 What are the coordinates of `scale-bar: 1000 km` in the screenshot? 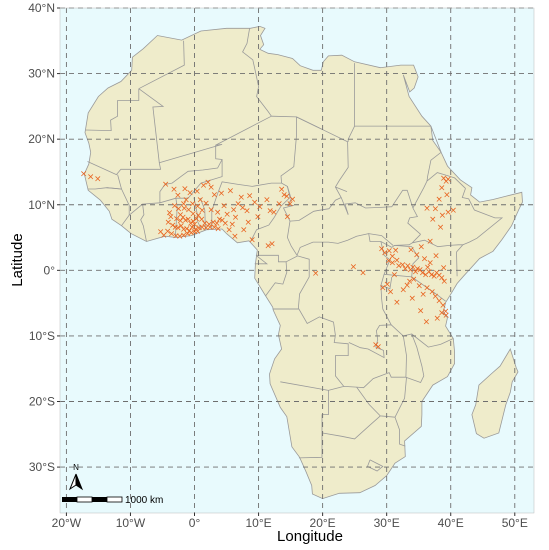 It's located at (112, 500).